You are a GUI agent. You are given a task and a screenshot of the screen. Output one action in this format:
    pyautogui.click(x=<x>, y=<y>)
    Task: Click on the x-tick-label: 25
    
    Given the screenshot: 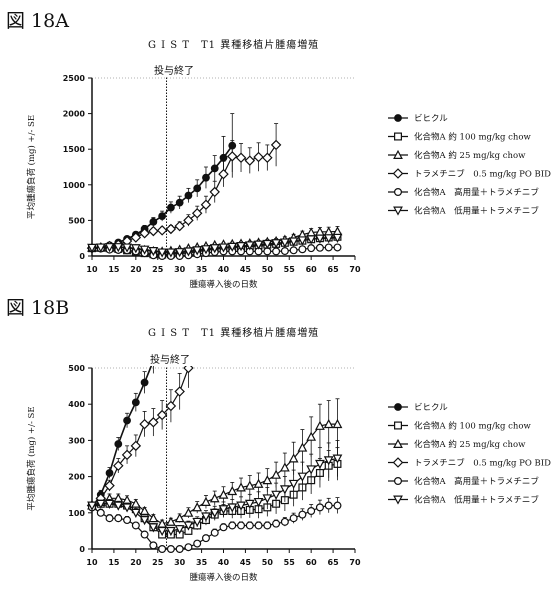 What is the action you would take?
    pyautogui.click(x=158, y=562)
    